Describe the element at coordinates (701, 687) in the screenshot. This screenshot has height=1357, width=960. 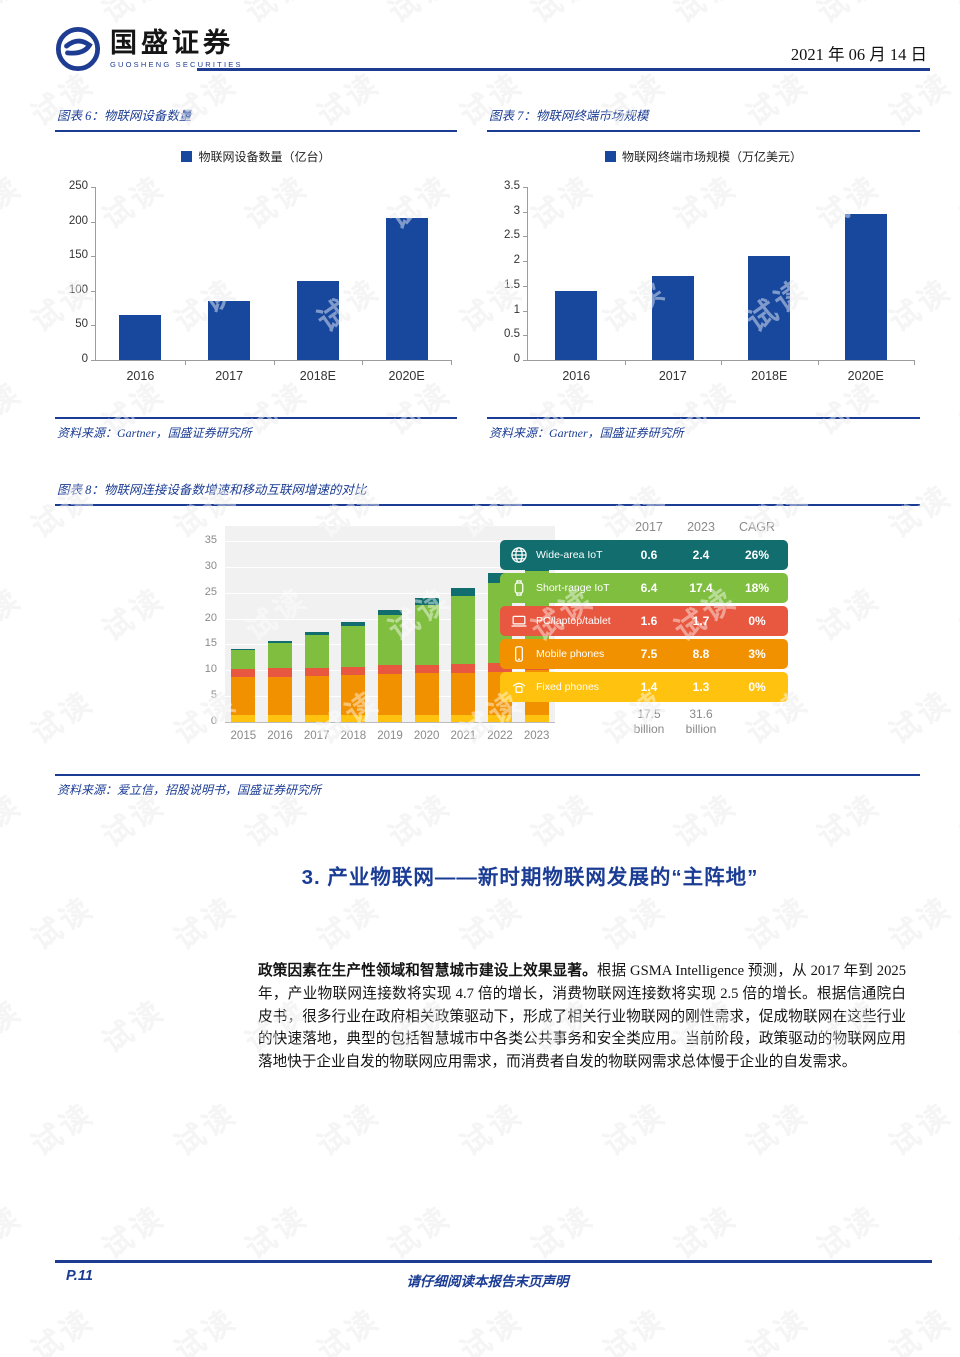
I see `row-value: 1.3` at that location.